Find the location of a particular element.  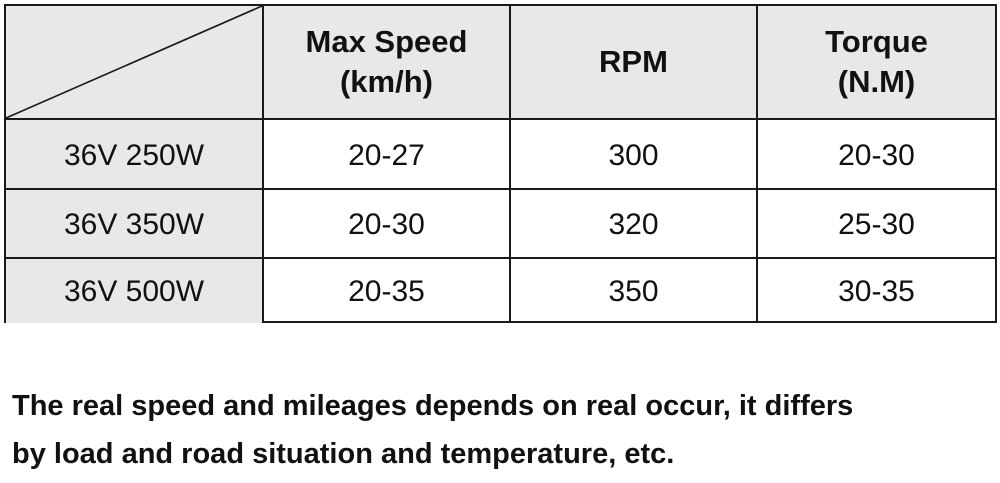

torque-cell: 25-30 is located at coordinates (875, 224).